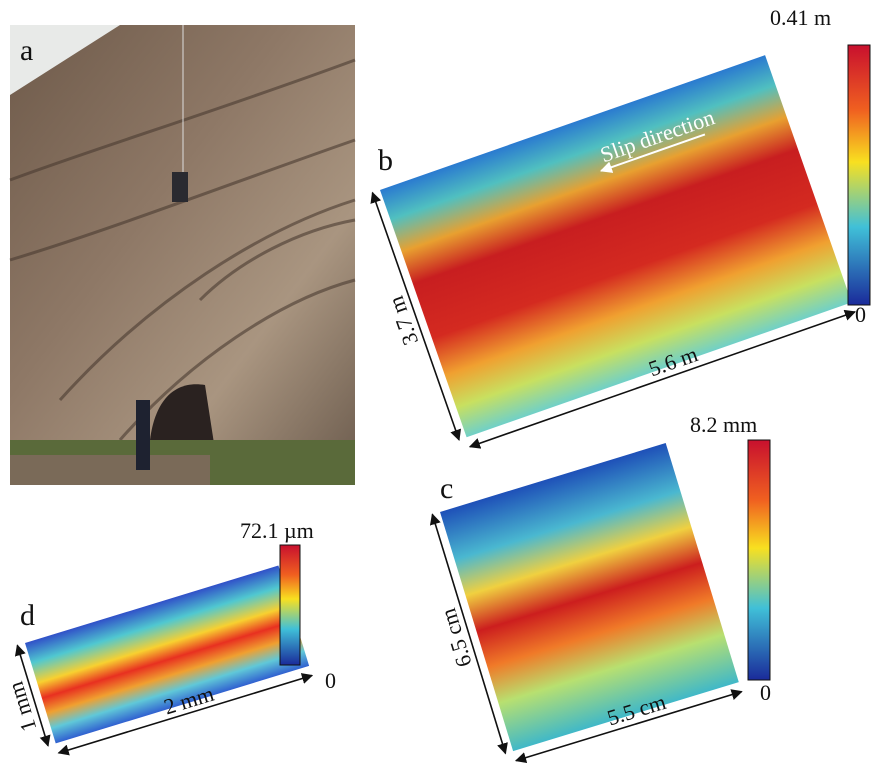 Image resolution: width=873 pixels, height=781 pixels. I want to click on panel-label: b, so click(385, 160).